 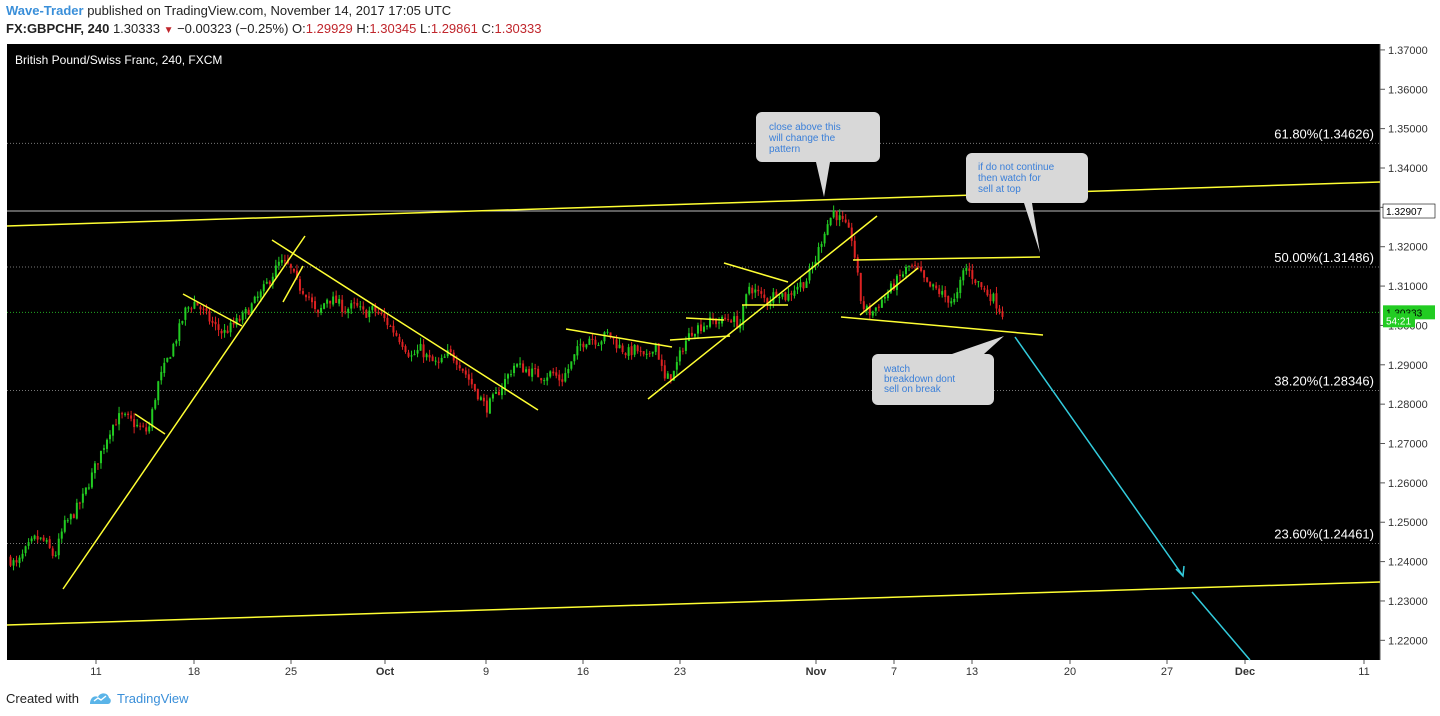 I want to click on x-tick-label: Nov, so click(x=817, y=672).